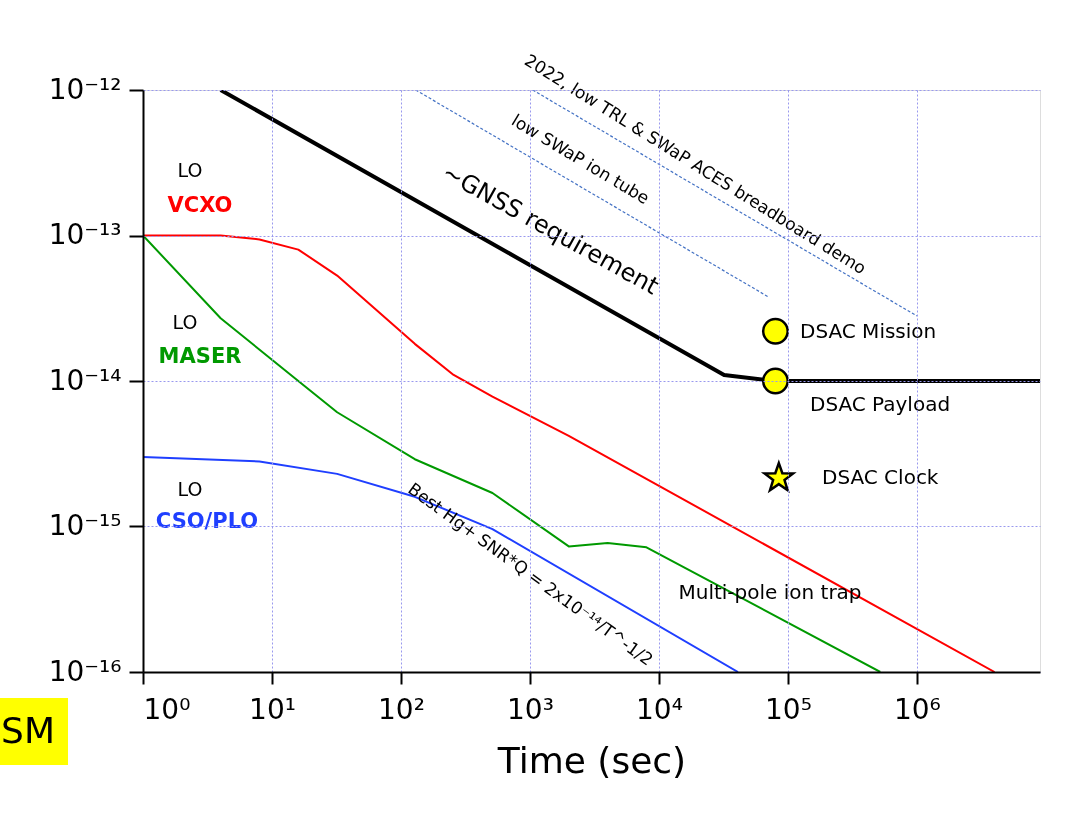 The image size is (1066, 830). What do you see at coordinates (272, 709) in the screenshot?
I see `x-tick-label: 10¹` at bounding box center [272, 709].